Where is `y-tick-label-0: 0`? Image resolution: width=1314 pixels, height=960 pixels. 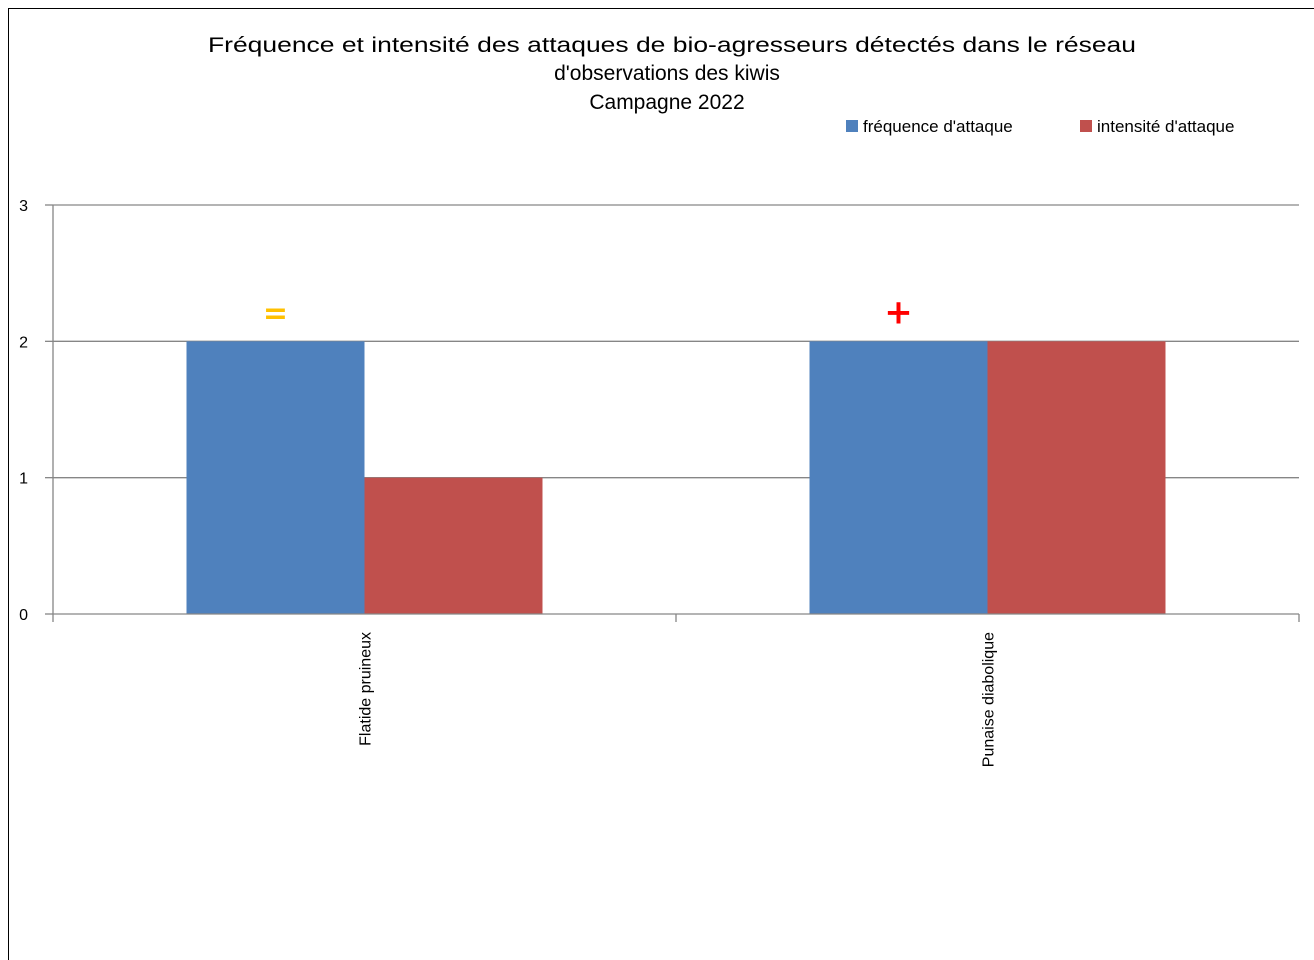
y-tick-label-0: 0 is located at coordinates (23, 615).